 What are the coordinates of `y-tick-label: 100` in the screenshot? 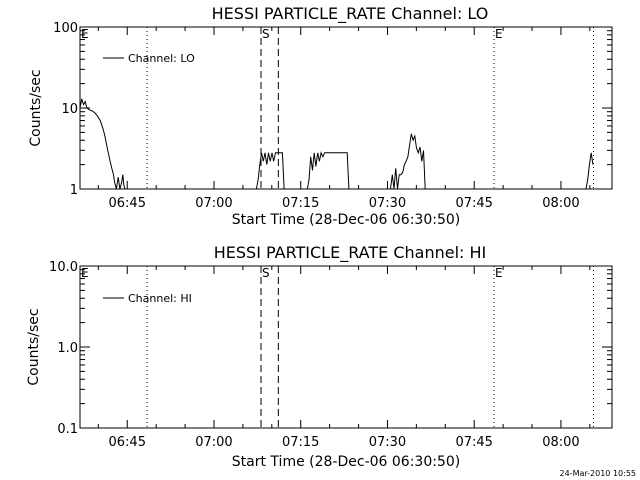 It's located at (65, 28).